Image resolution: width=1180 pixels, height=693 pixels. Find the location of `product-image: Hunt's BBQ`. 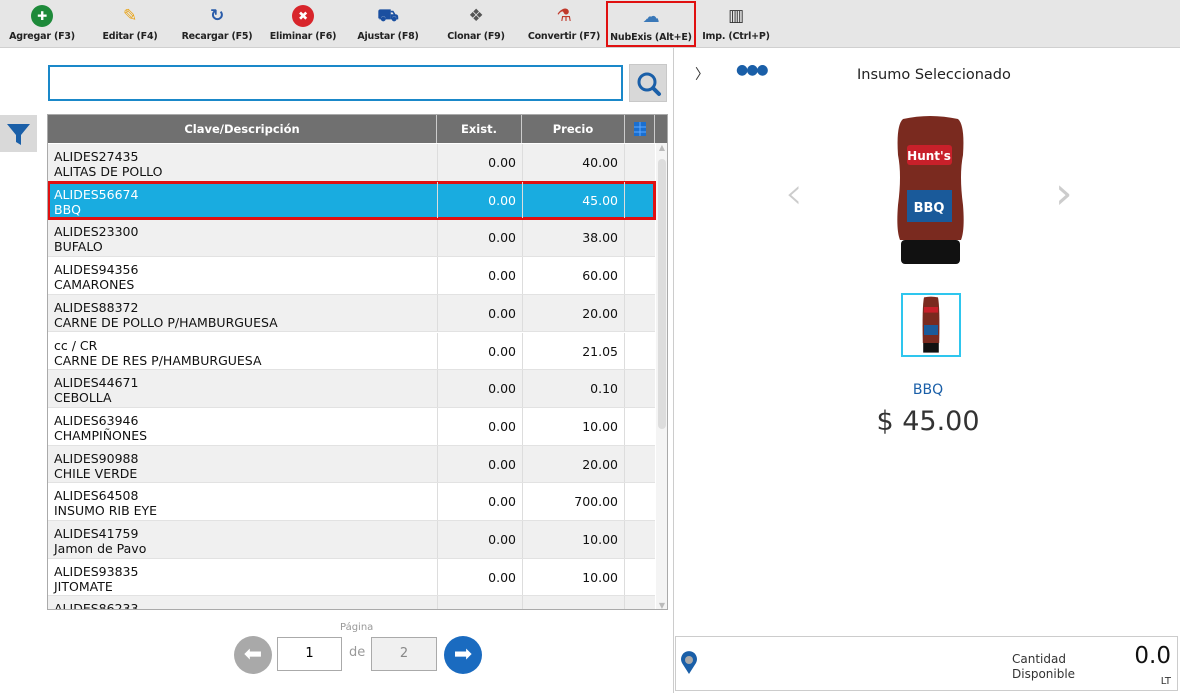

product-image: Hunt's BBQ is located at coordinates (930, 190).